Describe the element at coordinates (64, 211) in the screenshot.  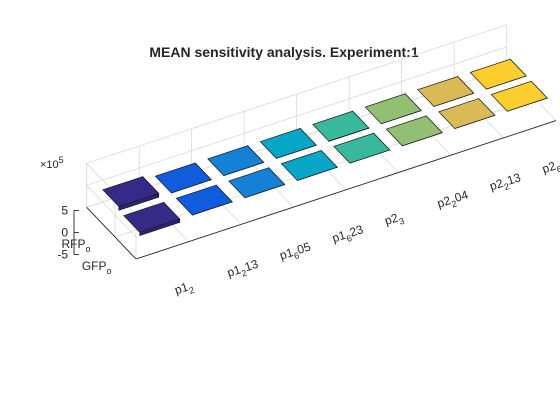
I see `z-tick-label: 5` at that location.